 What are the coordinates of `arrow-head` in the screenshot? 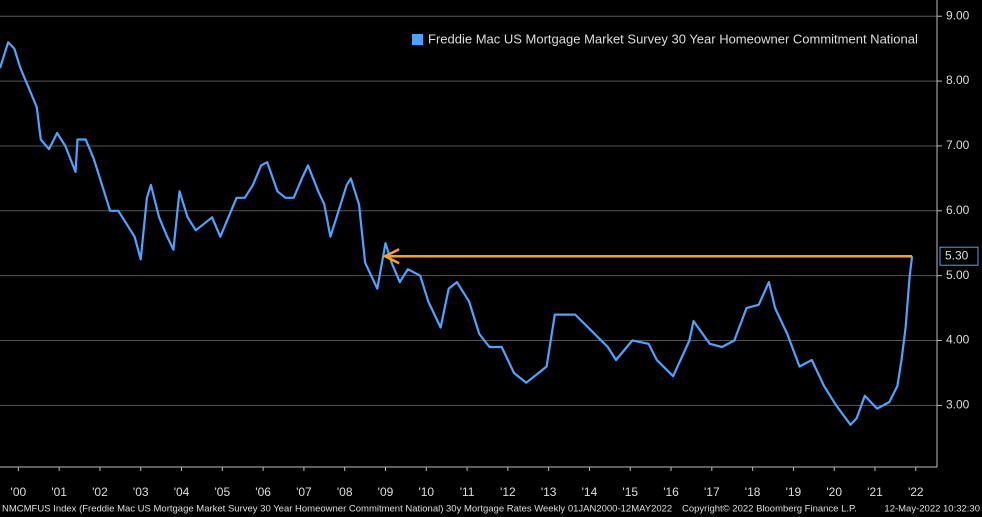 It's located at (391, 256).